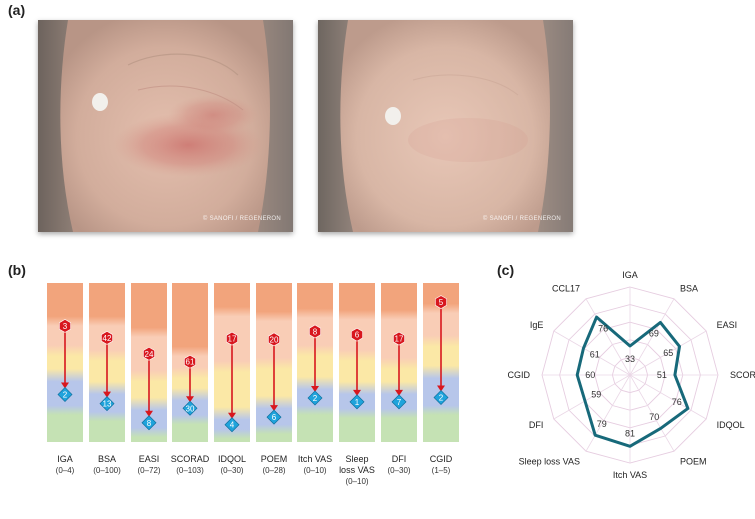 The image size is (755, 519). What do you see at coordinates (549, 462) in the screenshot?
I see `radar-axis-label: Sleep loss VAS` at bounding box center [549, 462].